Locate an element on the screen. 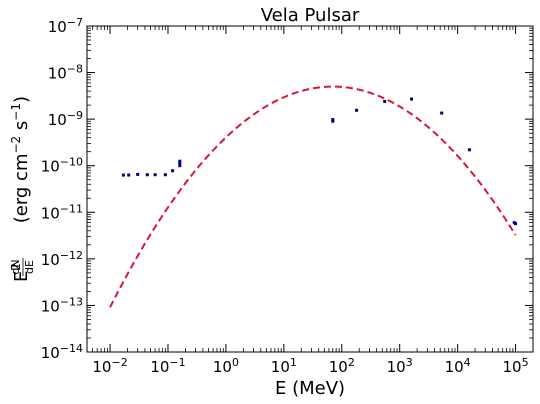 The height and width of the screenshot is (404, 540). y-tick-label: 10⁻⁷ is located at coordinates (65, 26).